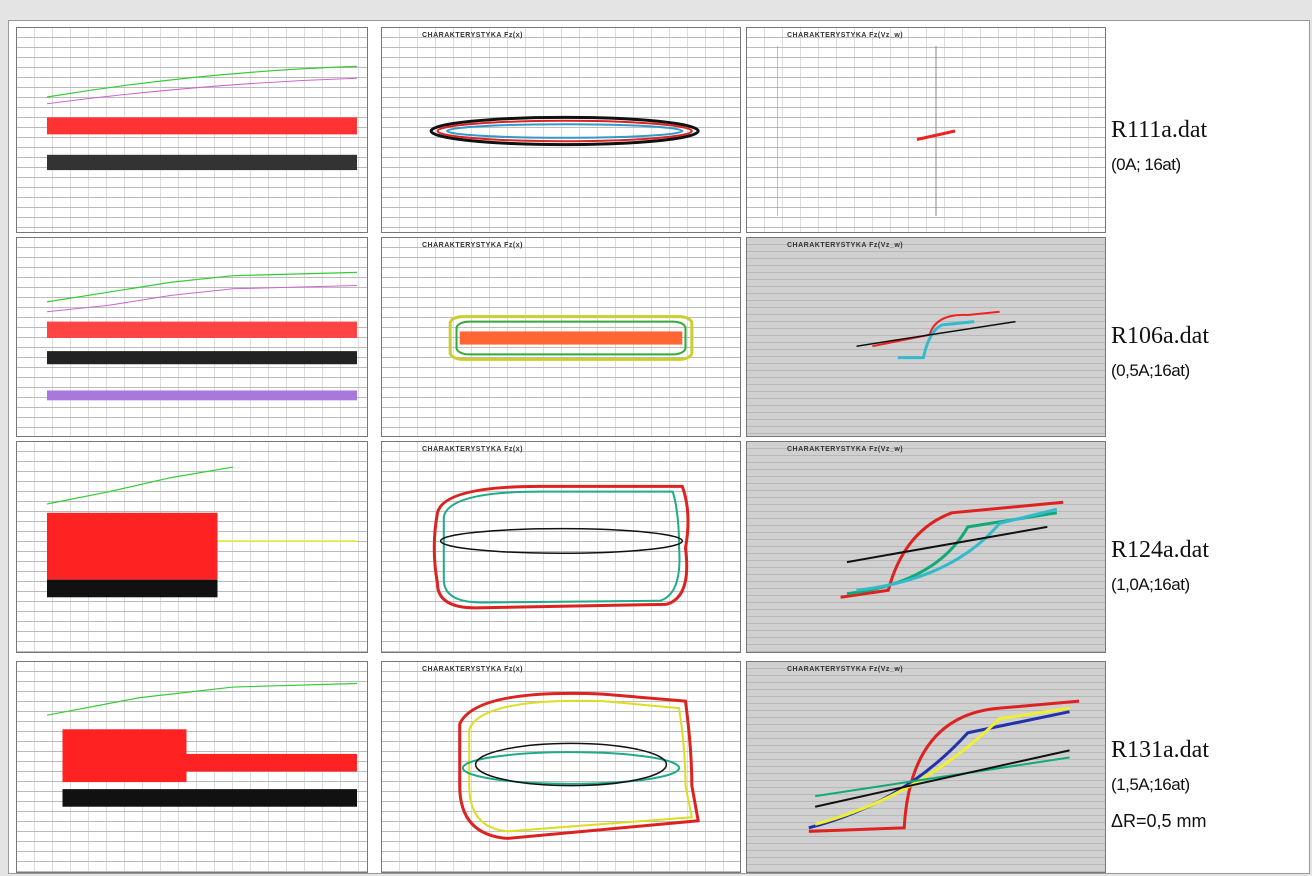  What do you see at coordinates (1160, 550) in the screenshot?
I see `file-name: R124a.dat` at bounding box center [1160, 550].